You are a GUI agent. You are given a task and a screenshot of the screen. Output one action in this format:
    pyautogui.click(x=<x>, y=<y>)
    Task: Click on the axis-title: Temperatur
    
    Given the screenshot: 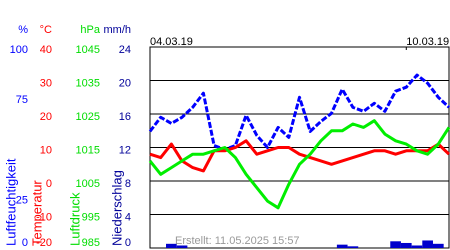 What is the action you would take?
    pyautogui.click(x=36, y=213)
    